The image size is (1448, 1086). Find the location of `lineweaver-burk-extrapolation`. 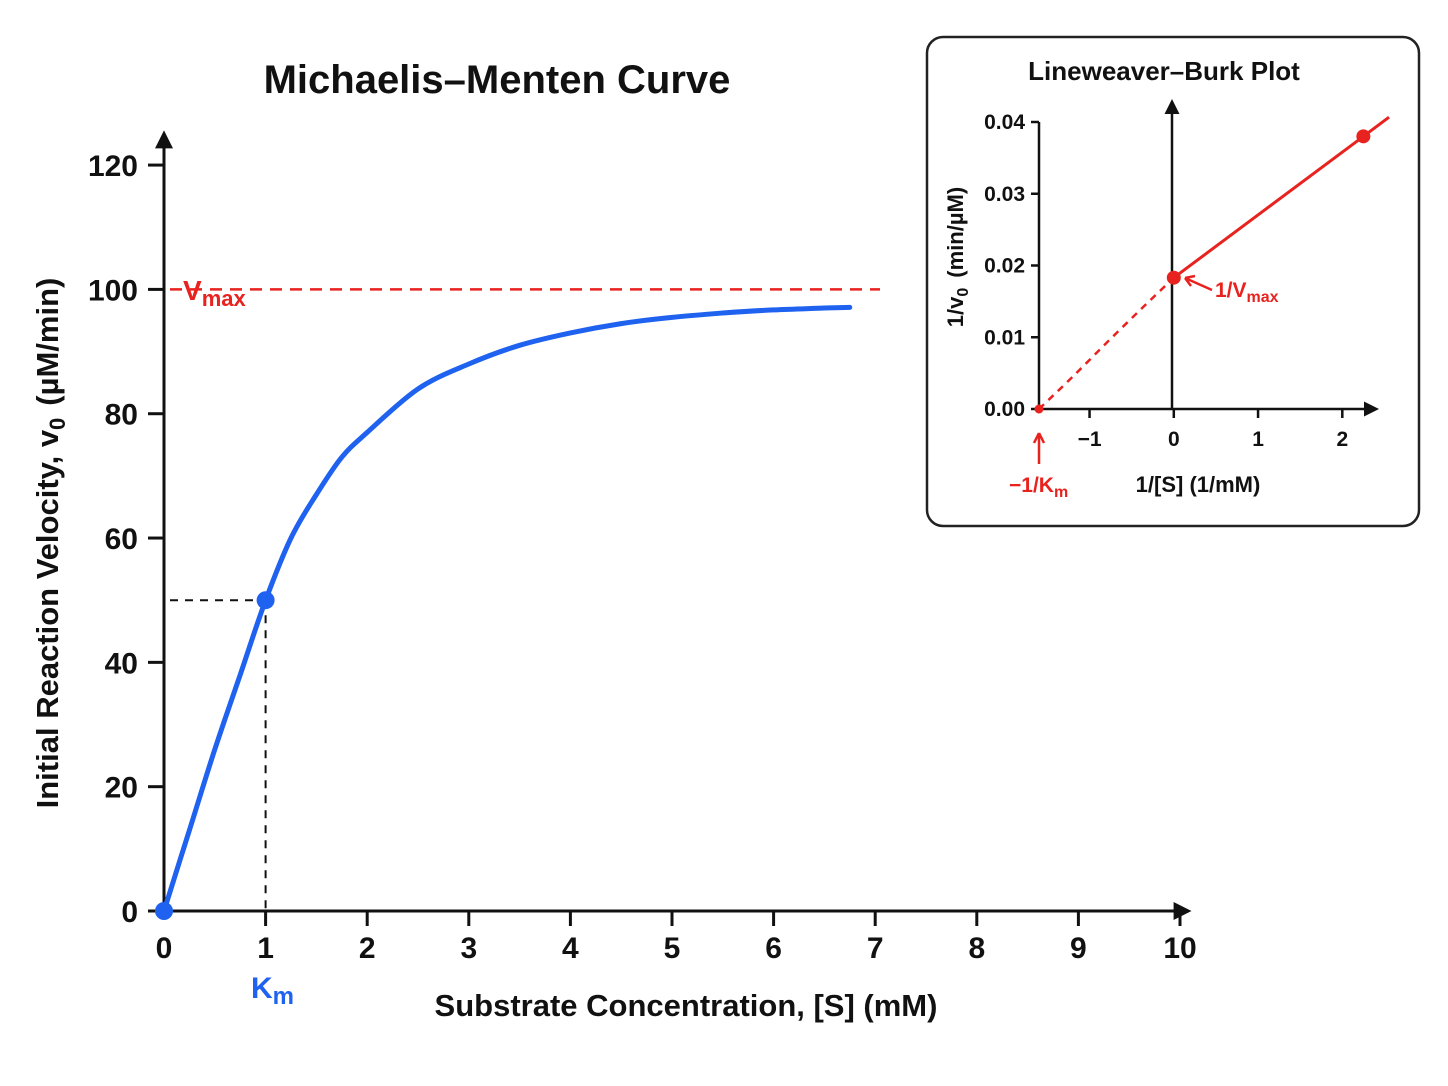

lineweaver-burk-extrapolation is located at coordinates (1106, 343).